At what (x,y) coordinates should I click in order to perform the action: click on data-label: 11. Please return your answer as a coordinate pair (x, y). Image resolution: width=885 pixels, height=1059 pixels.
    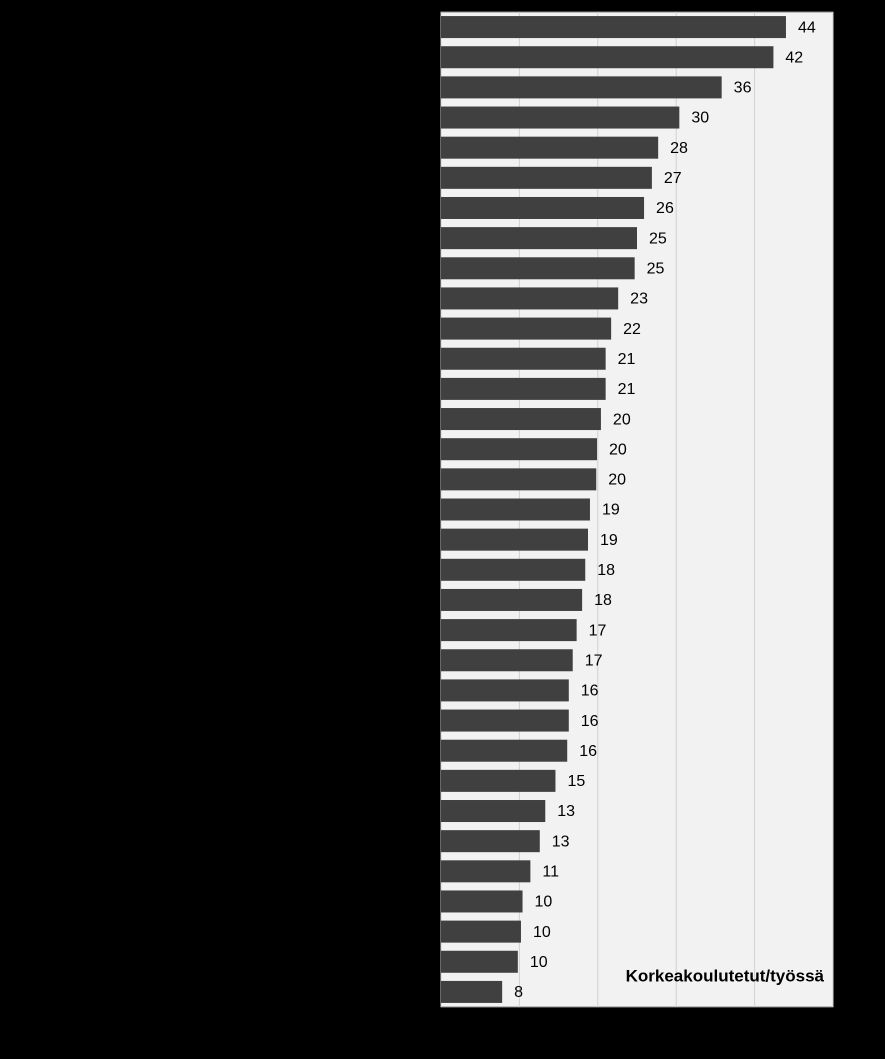
    Looking at the image, I should click on (550, 872).